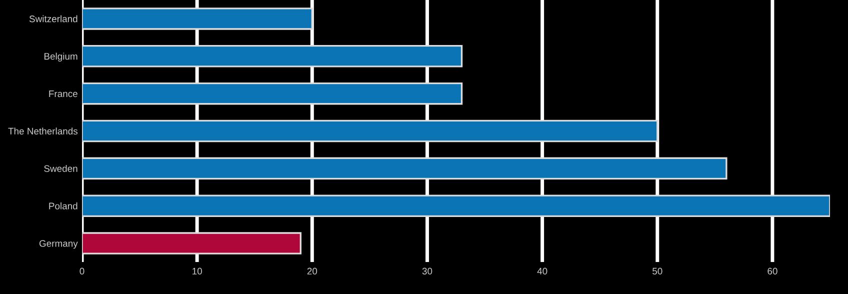 The width and height of the screenshot is (848, 294). Describe the element at coordinates (63, 206) in the screenshot. I see `y-tick-label: Poland` at that location.